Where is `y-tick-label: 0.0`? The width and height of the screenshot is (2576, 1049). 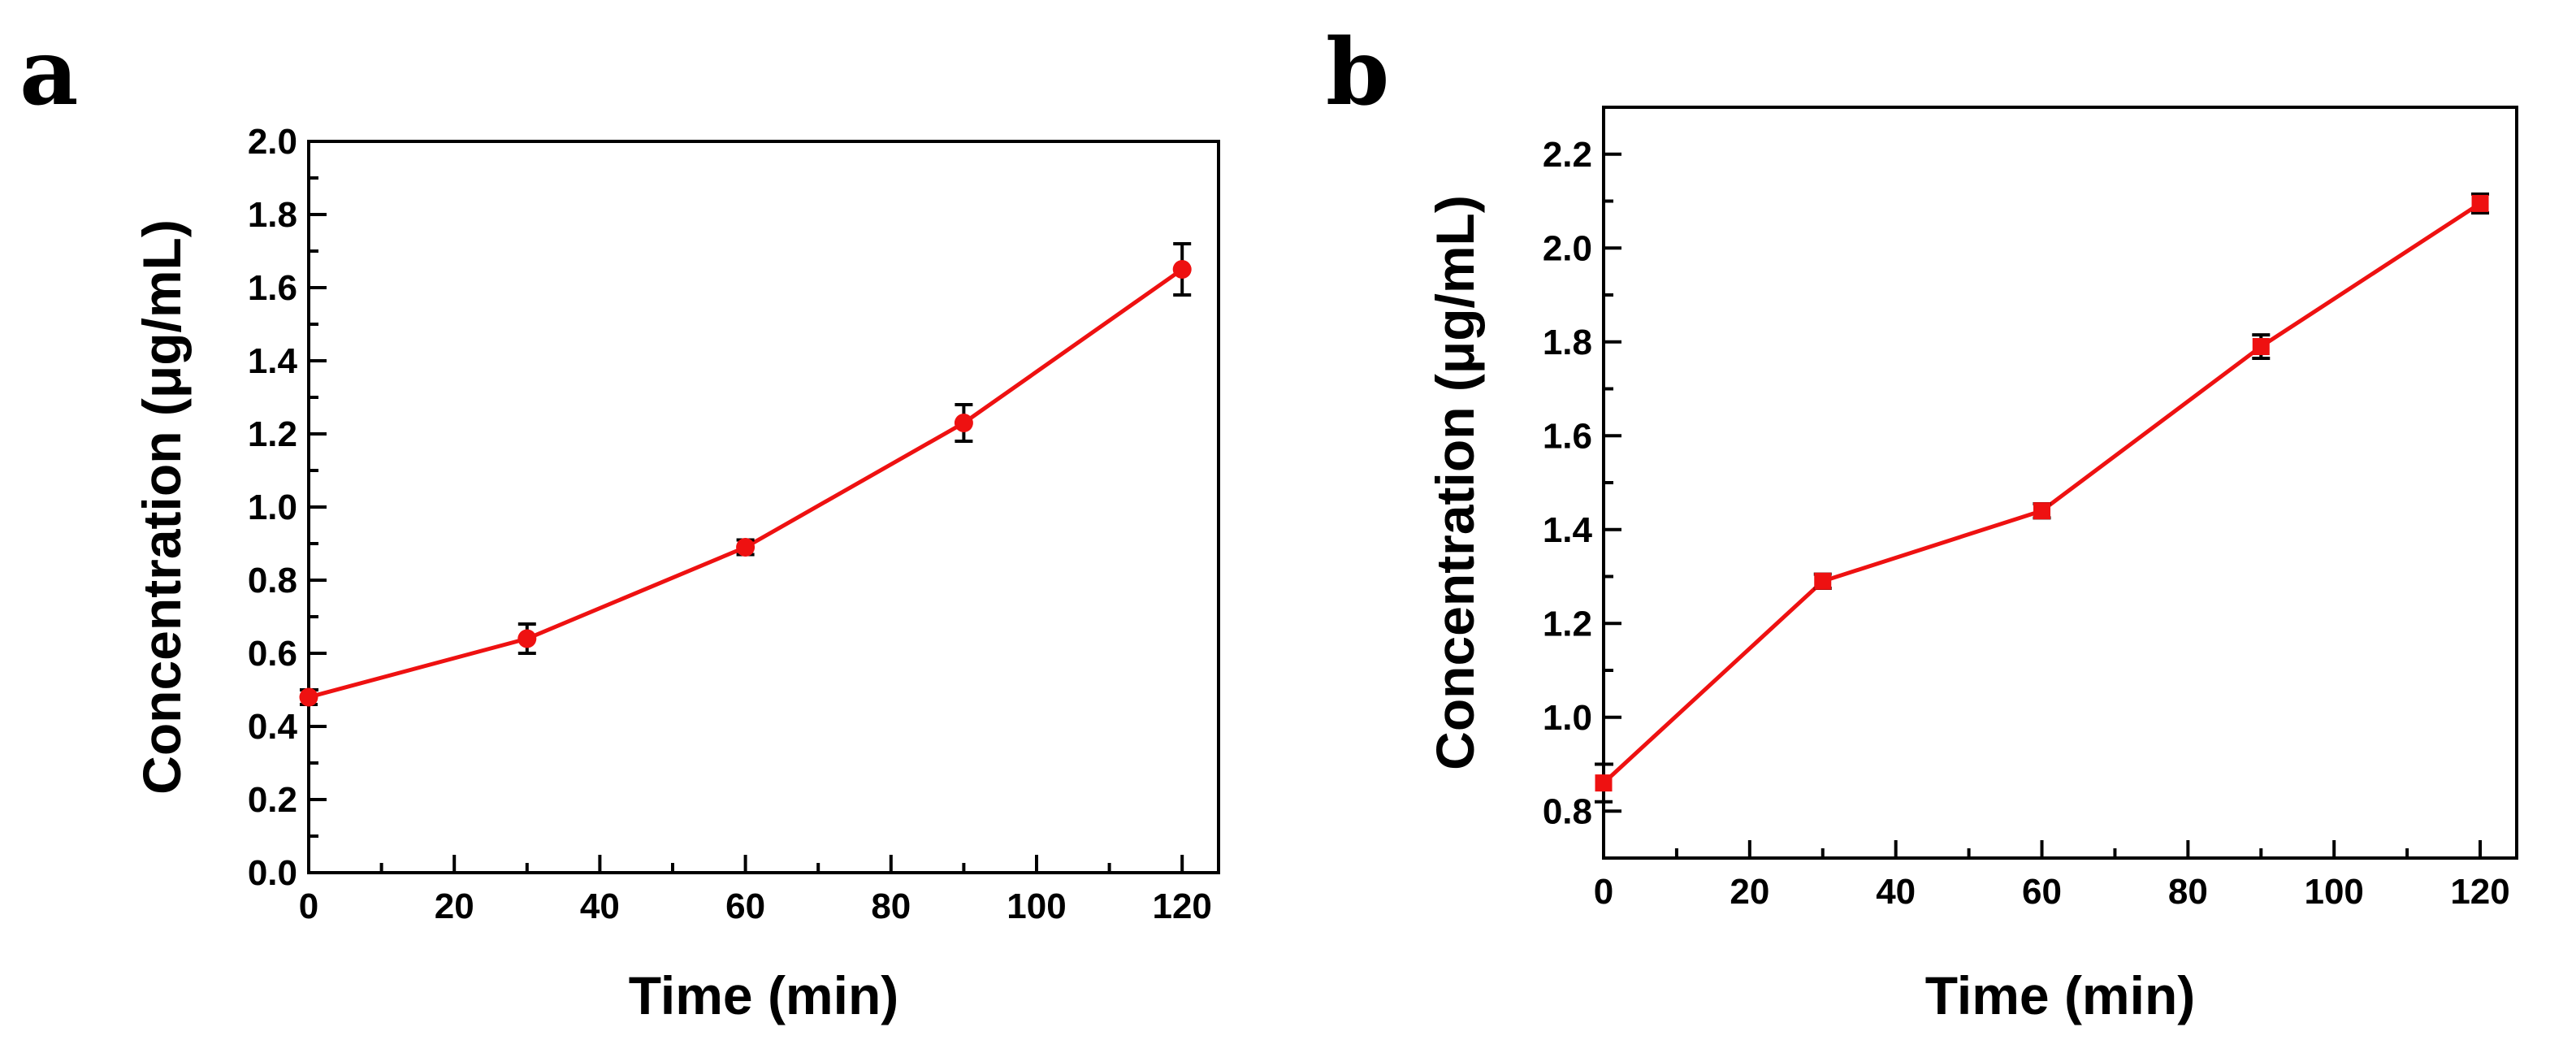
y-tick-label: 0.0 is located at coordinates (272, 873).